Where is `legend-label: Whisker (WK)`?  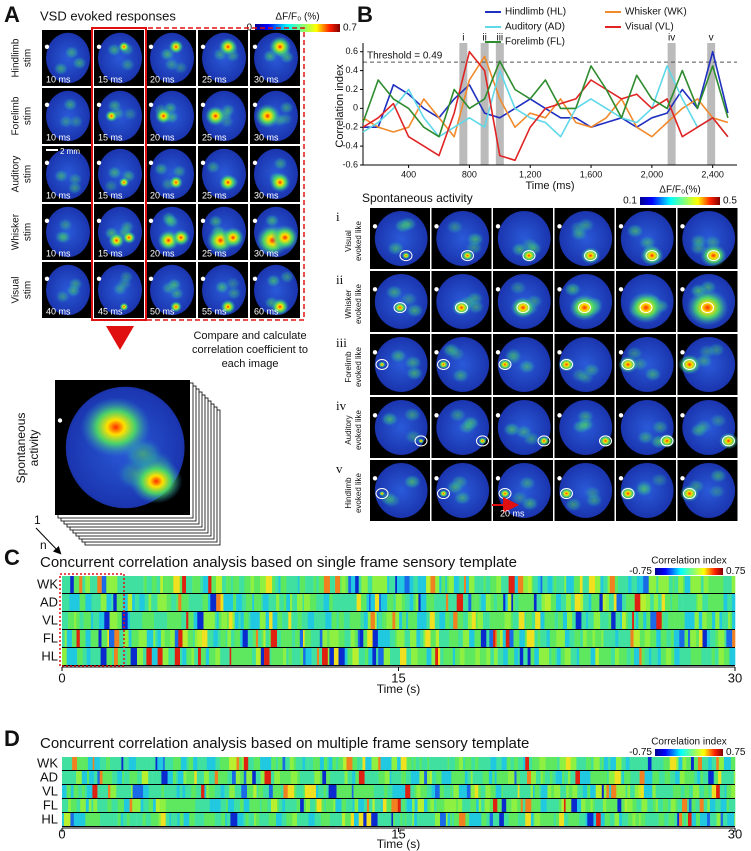 legend-label: Whisker (WK) is located at coordinates (656, 12).